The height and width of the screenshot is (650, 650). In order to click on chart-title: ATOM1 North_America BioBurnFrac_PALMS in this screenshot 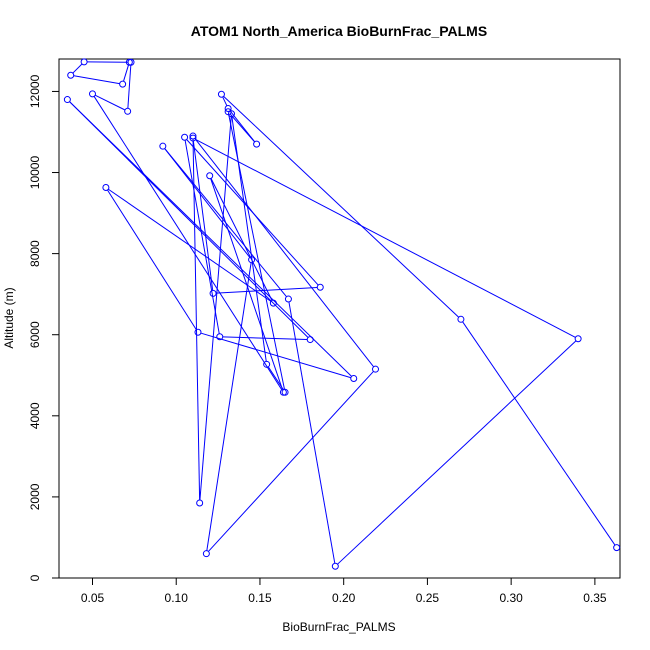, I will do `click(339, 31)`.